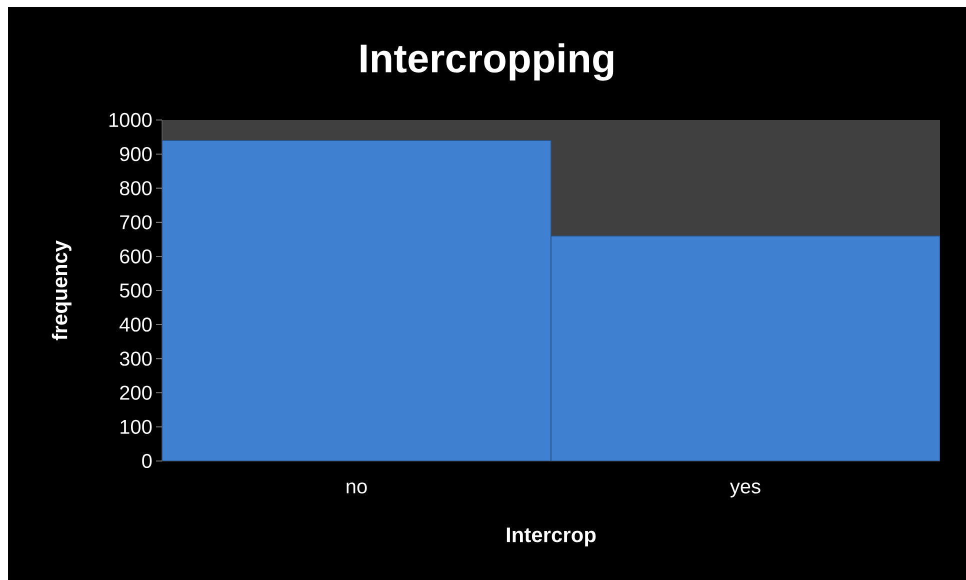 The height and width of the screenshot is (580, 966). Describe the element at coordinates (551, 537) in the screenshot. I see `x-axis-title: Intercrop` at that location.